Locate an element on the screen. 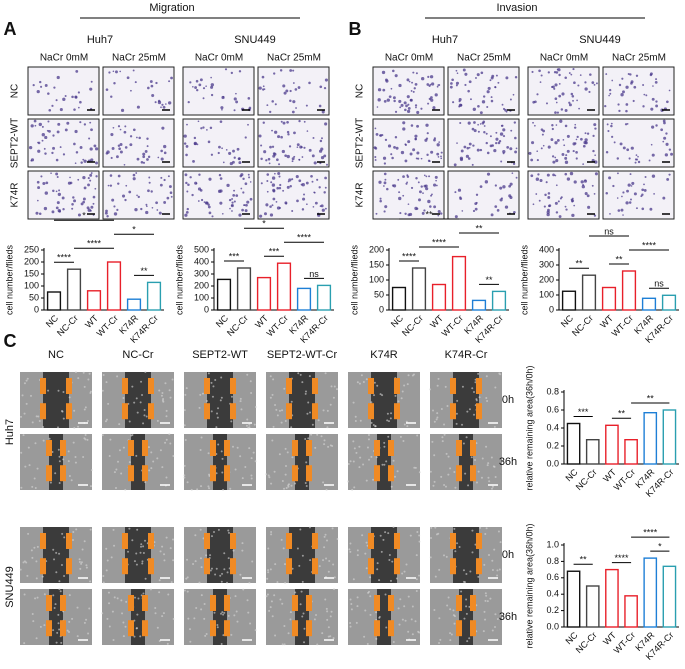 Image resolution: width=685 pixels, height=669 pixels. x-tick-label: WT-Cr is located at coordinates (624, 479).